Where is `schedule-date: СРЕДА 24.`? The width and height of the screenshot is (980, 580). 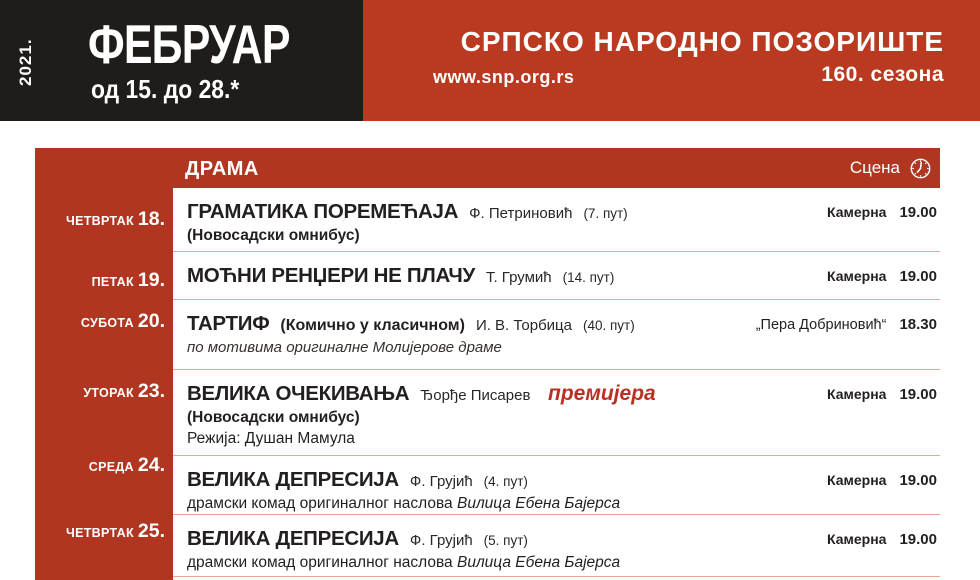 schedule-date: СРЕДА 24. is located at coordinates (100, 465).